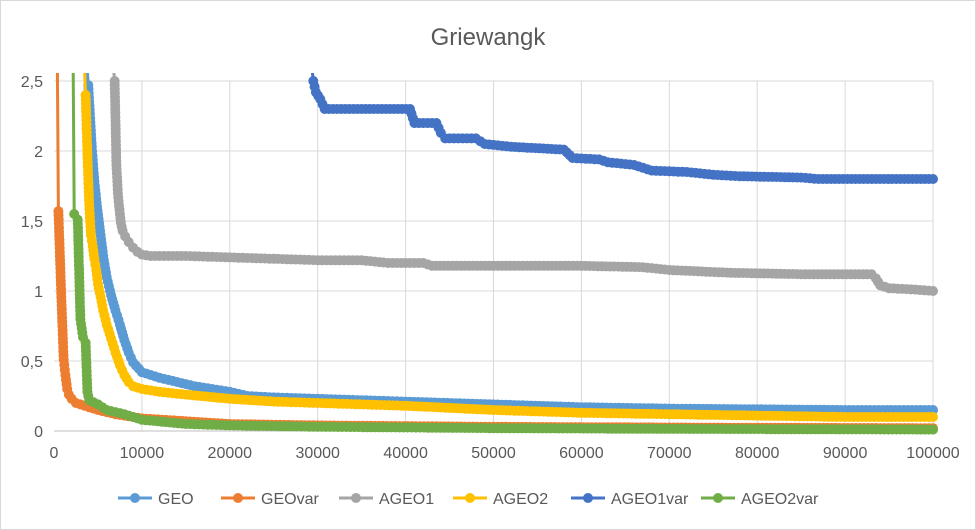 This screenshot has width=976, height=530. What do you see at coordinates (230, 453) in the screenshot?
I see `x-tick-label: 20000` at bounding box center [230, 453].